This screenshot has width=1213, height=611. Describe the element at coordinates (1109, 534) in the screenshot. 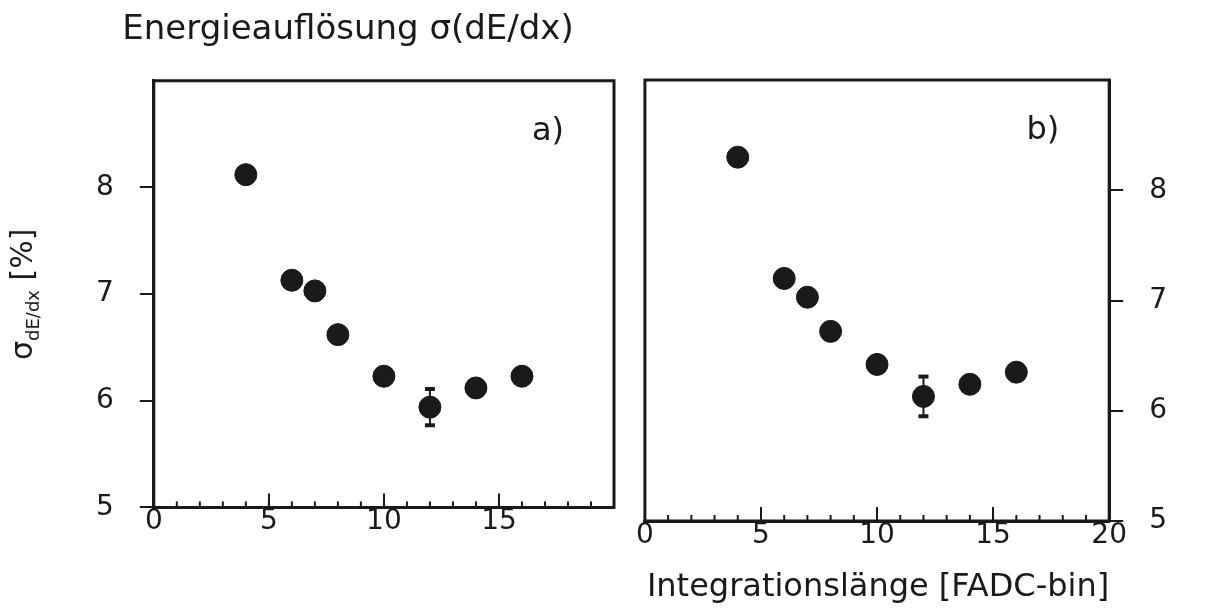

I see `x-tick-label: 20` at that location.